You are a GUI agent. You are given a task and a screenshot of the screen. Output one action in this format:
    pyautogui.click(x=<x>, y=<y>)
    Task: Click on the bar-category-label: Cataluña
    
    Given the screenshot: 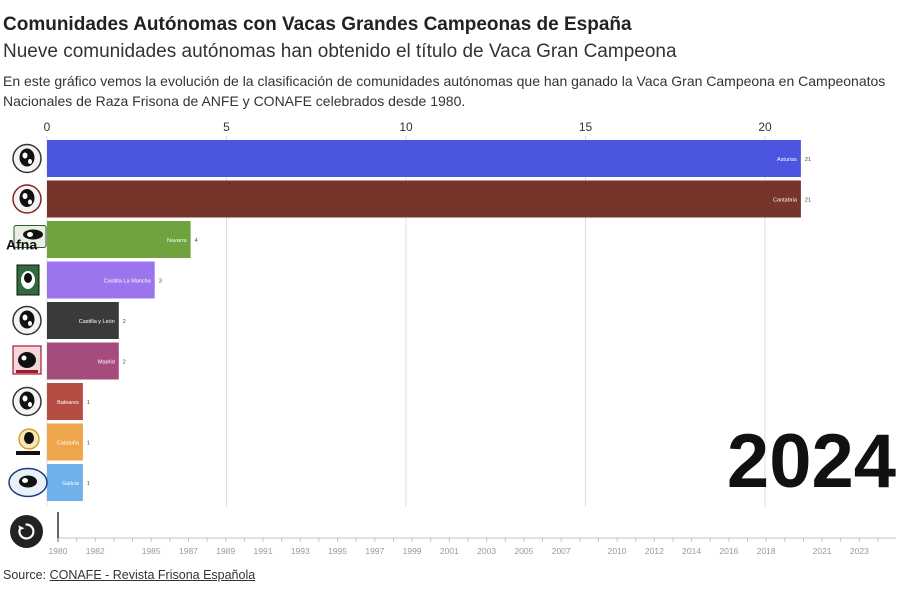 What is the action you would take?
    pyautogui.click(x=68, y=444)
    